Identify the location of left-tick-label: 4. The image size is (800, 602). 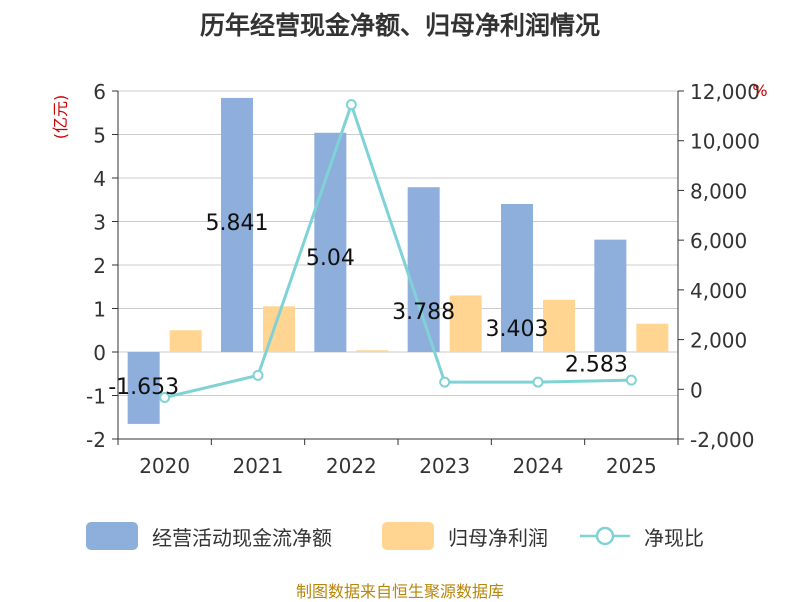
(99, 179).